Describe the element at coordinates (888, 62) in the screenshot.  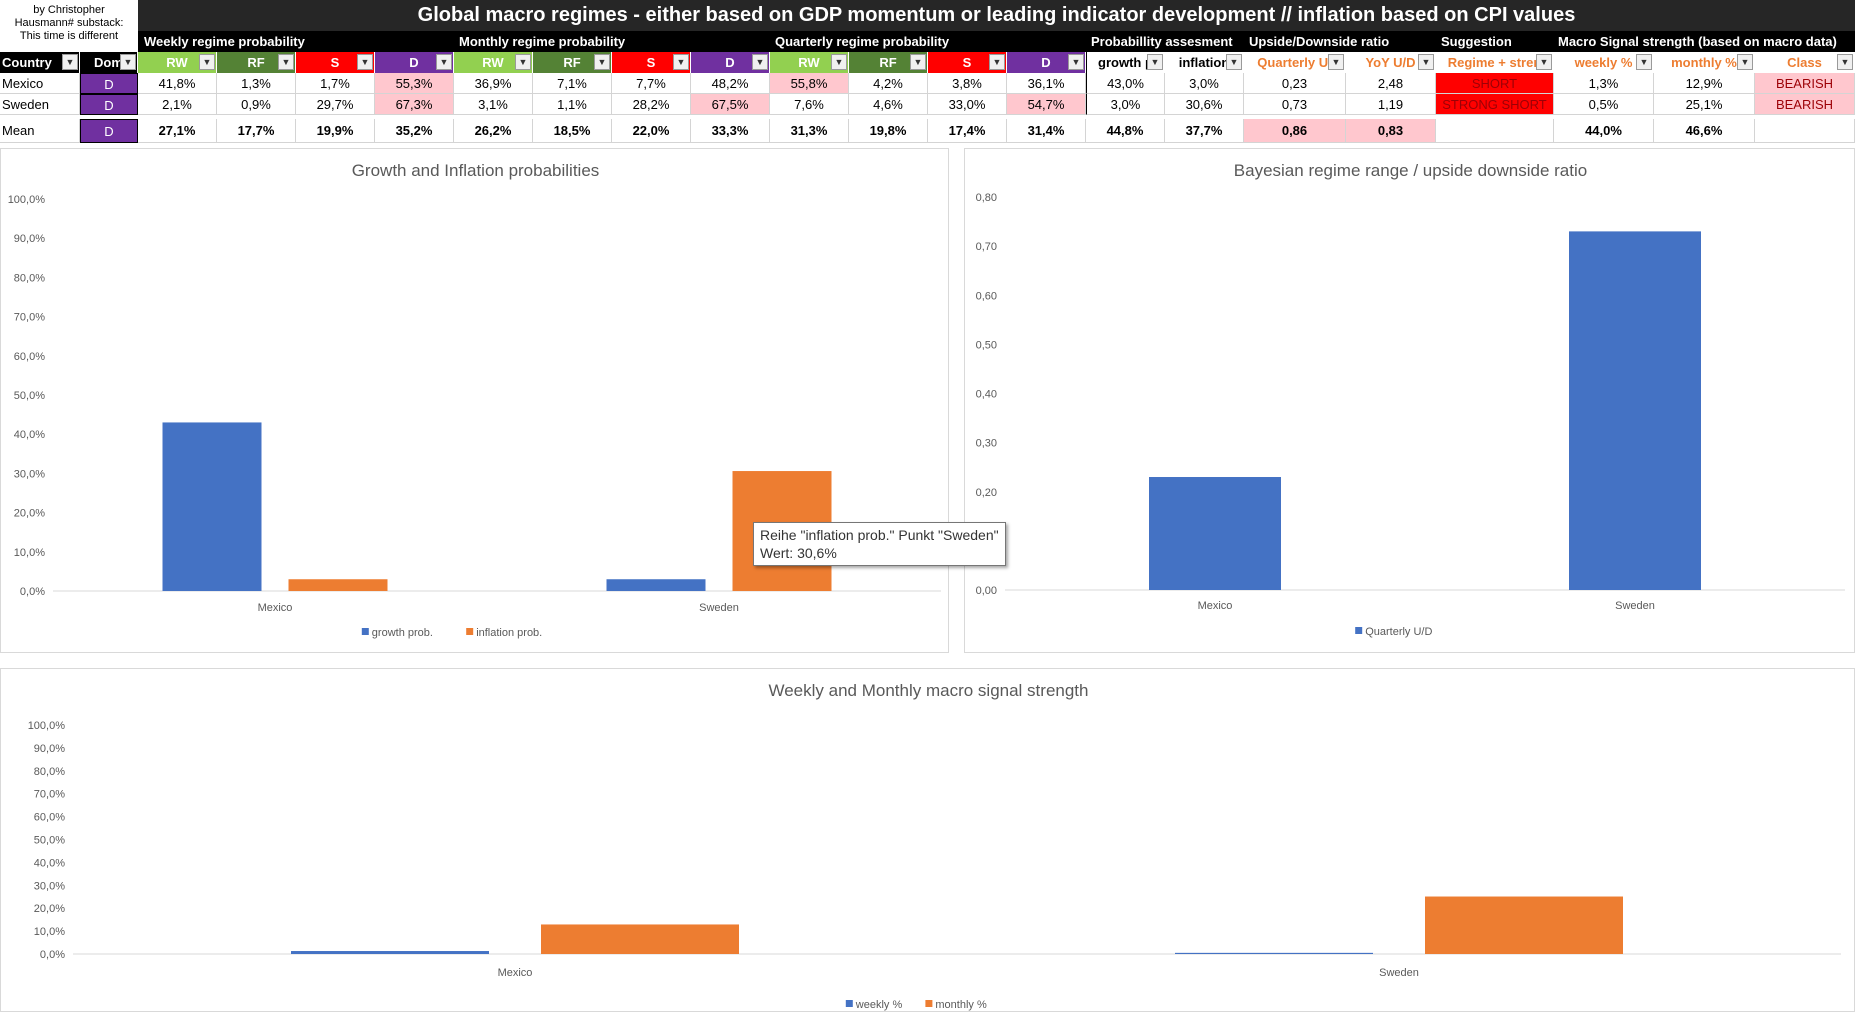
I see `header-quarterly-rf: RF ▼` at that location.